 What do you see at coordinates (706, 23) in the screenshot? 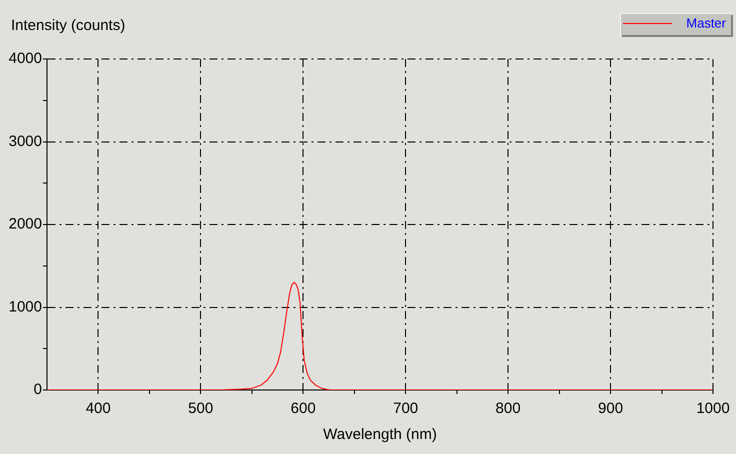
I see `legend-label: Master` at bounding box center [706, 23].